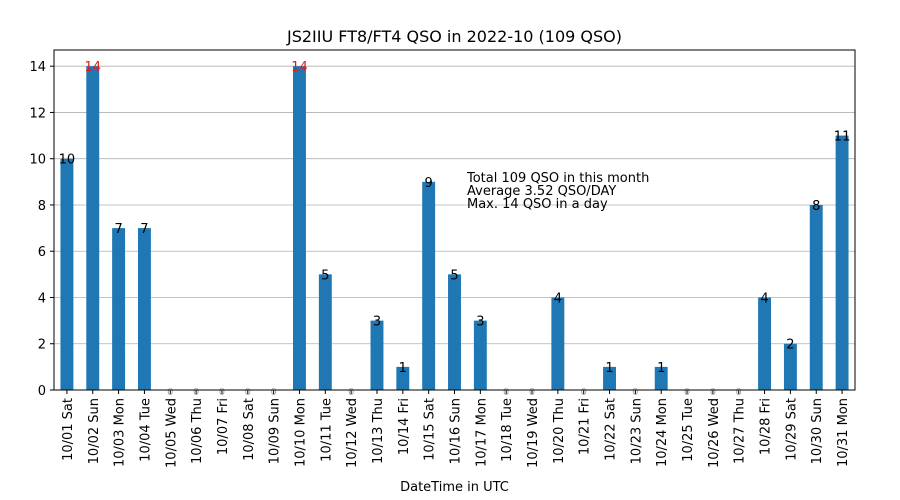  I want to click on data-label: 10, so click(67, 160).